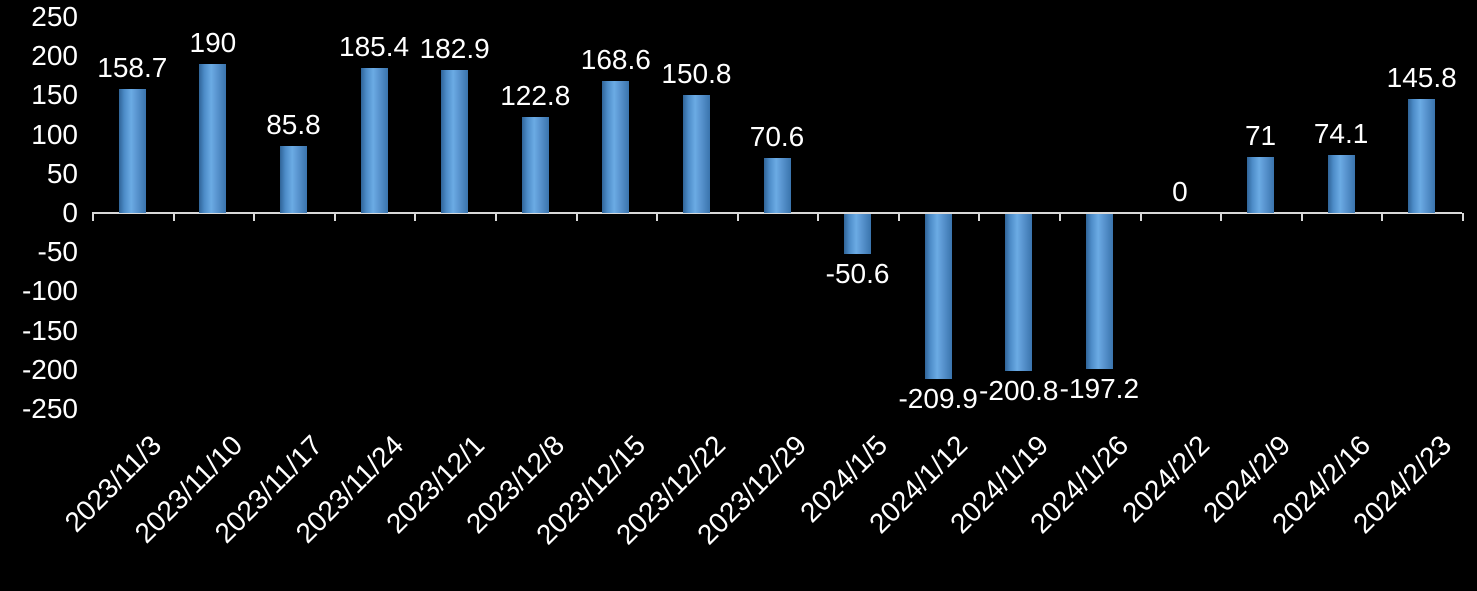  Describe the element at coordinates (1166, 479) in the screenshot. I see `x-axis-category-label: 2024/2/2` at that location.